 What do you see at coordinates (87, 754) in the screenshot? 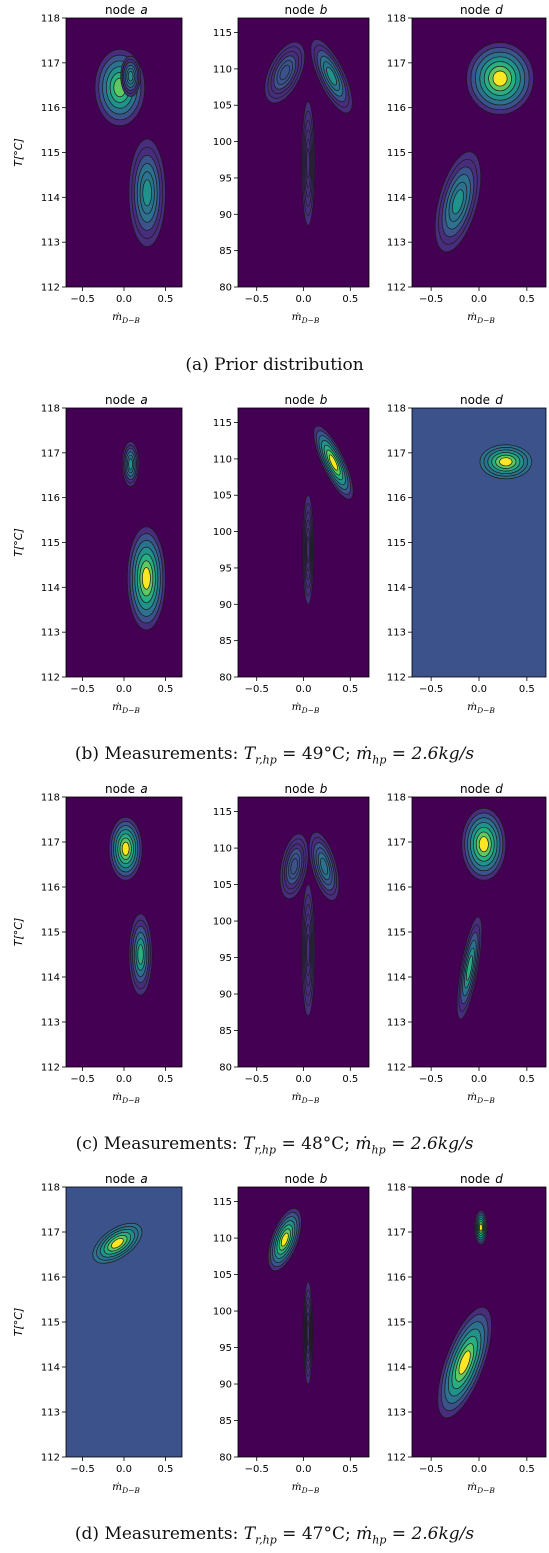
I see `caption-label: (b)` at bounding box center [87, 754].